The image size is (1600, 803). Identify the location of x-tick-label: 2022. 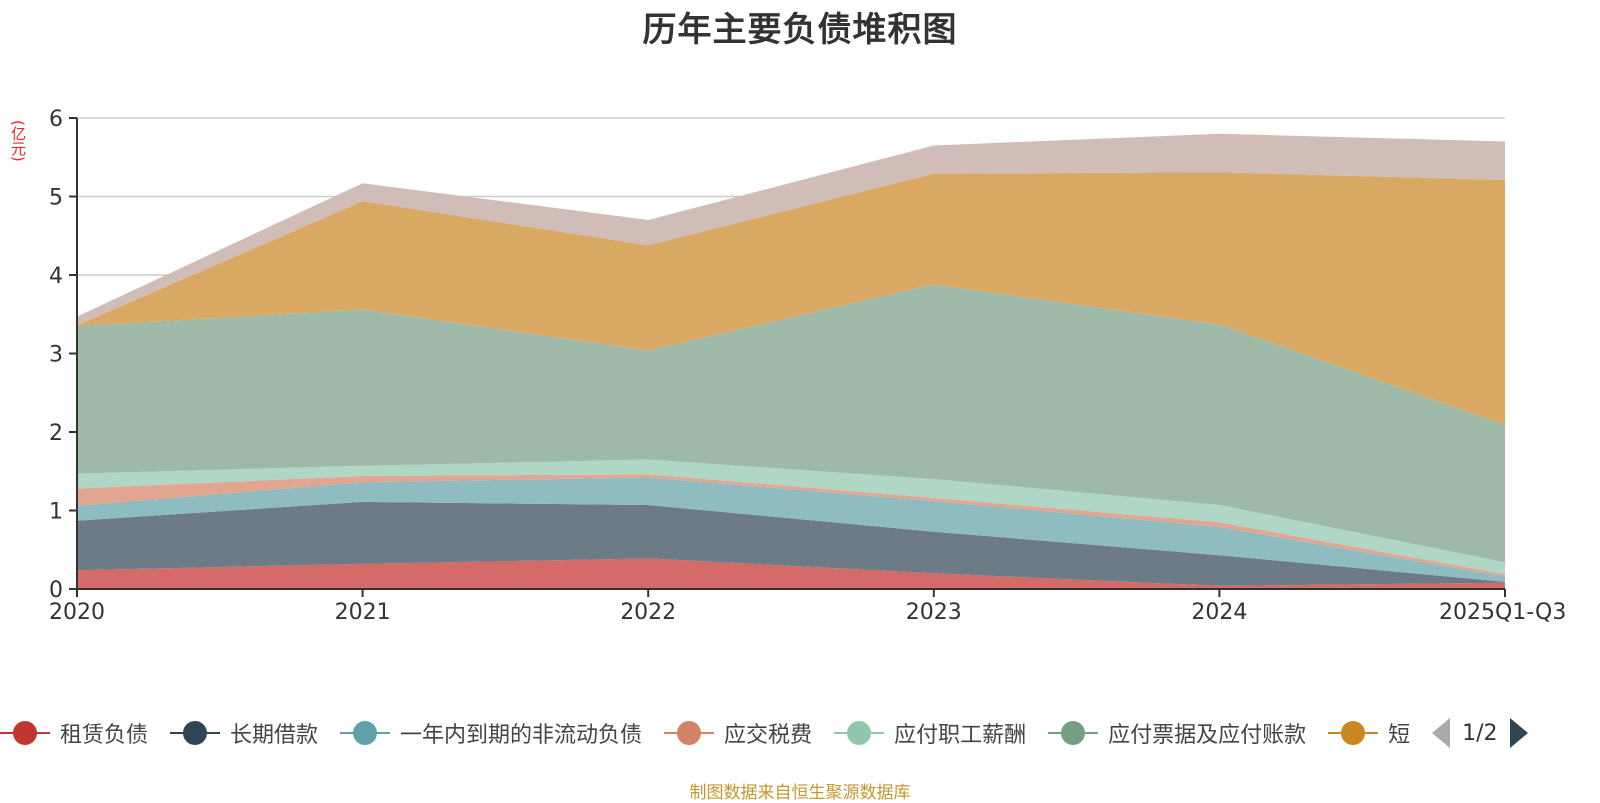
(648, 612).